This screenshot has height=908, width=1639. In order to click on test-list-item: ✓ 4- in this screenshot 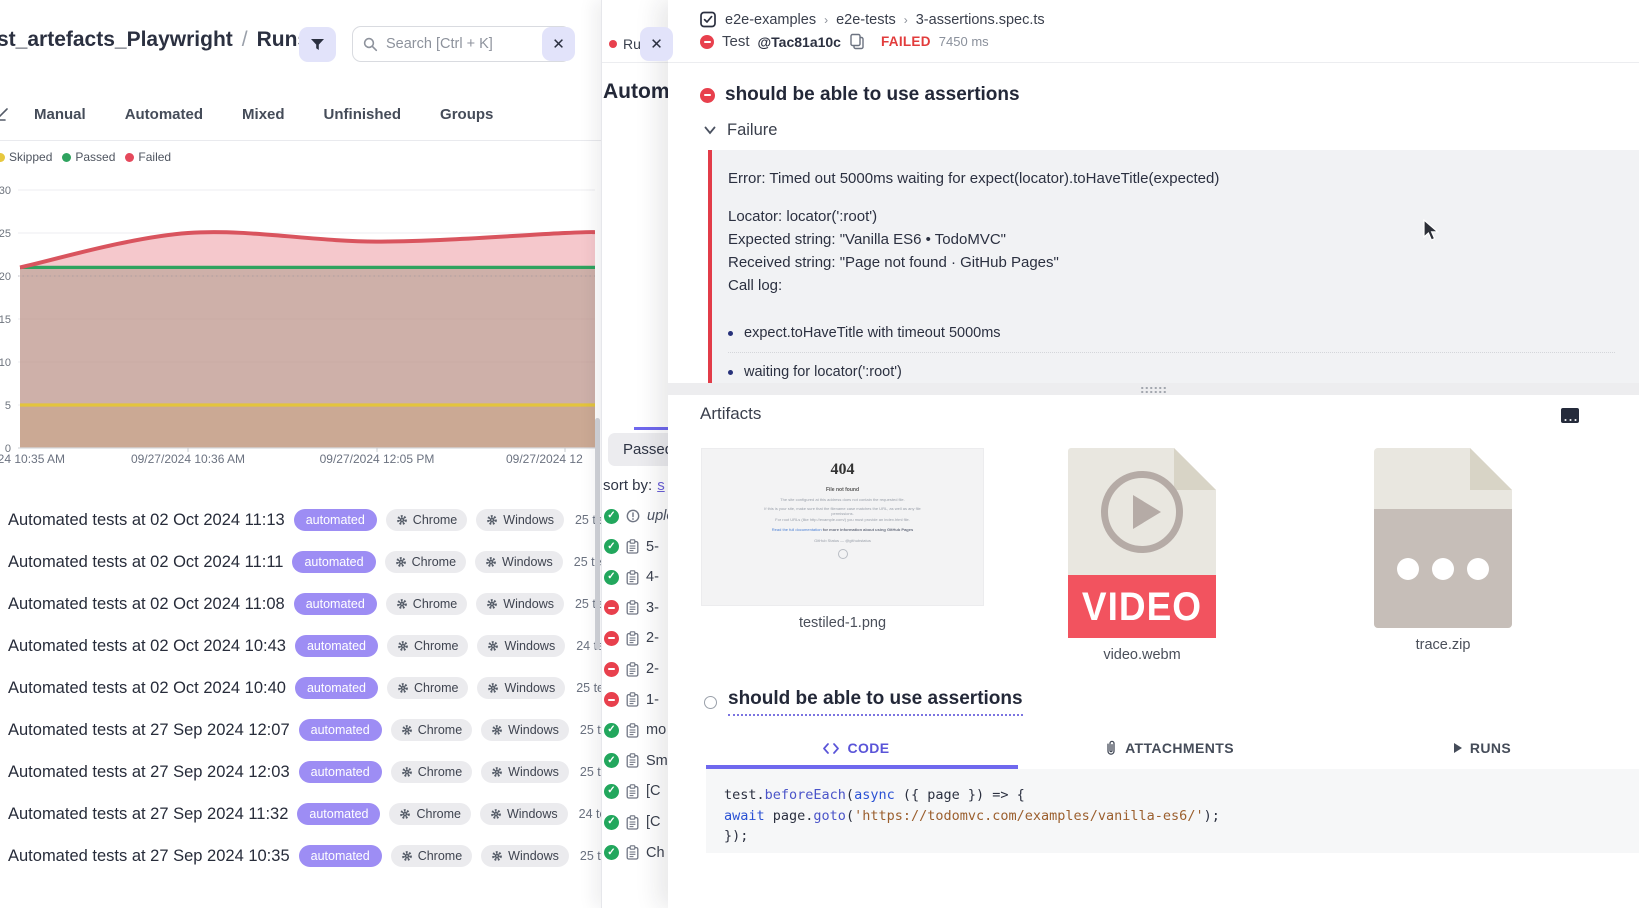, I will do `click(631, 577)`.